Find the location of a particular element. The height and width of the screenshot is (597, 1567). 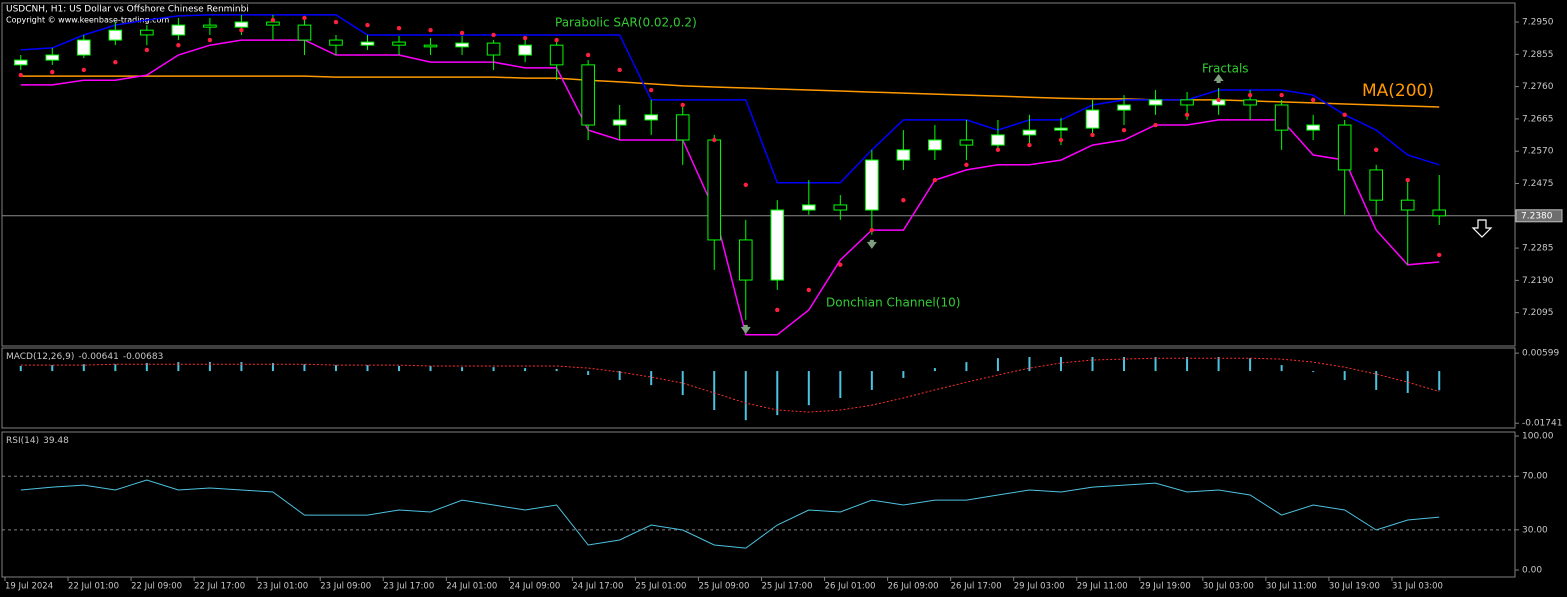

y-tick-label: 0.00 is located at coordinates (1532, 571).